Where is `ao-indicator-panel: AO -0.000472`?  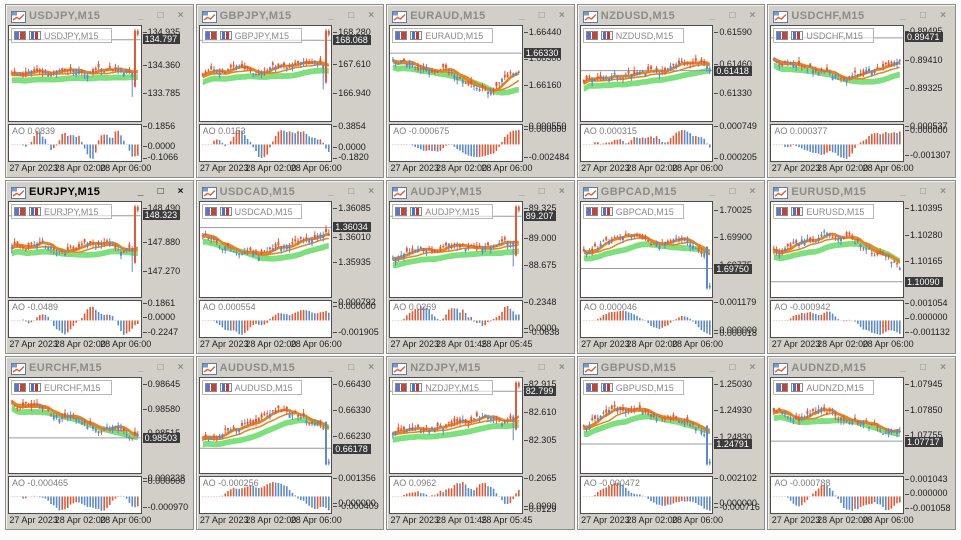 ao-indicator-panel: AO -0.000472 is located at coordinates (646, 495).